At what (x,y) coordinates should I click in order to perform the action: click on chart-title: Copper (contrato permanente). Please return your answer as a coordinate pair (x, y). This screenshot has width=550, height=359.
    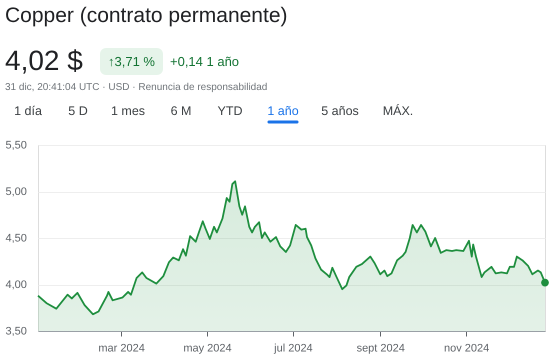
    Looking at the image, I should click on (146, 15).